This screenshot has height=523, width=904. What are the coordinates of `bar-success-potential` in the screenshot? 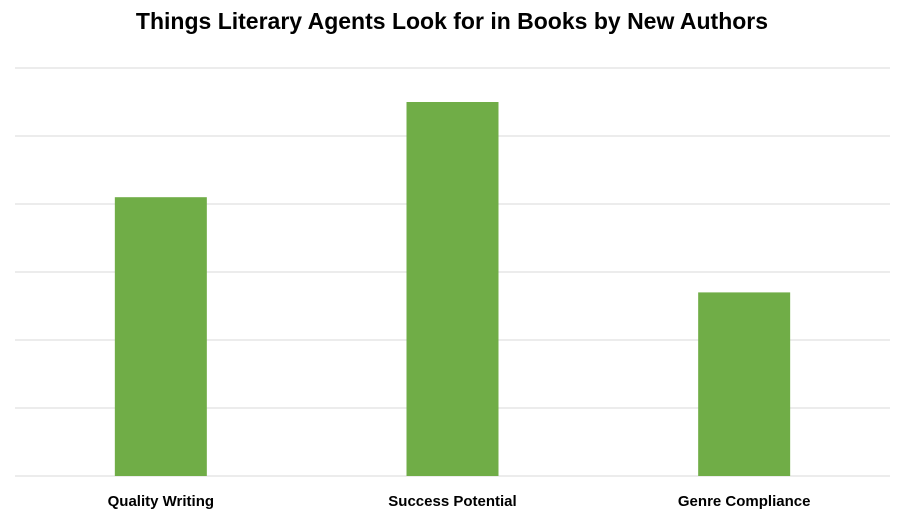 It's located at (452, 289).